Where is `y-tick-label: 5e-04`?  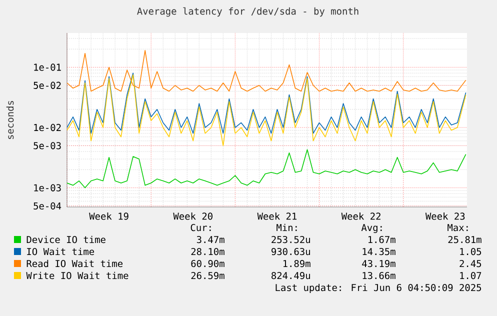 y-tick-label: 5e-04 is located at coordinates (48, 206).